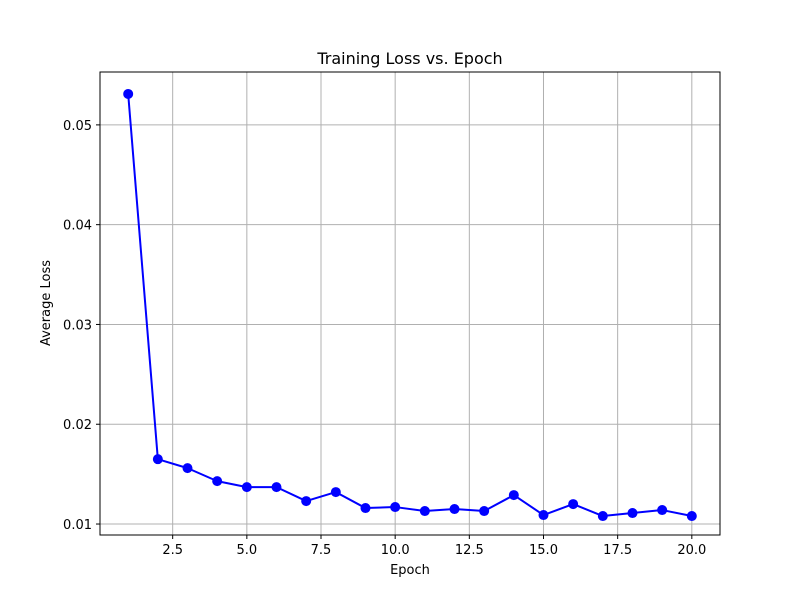 The width and height of the screenshot is (800, 600). Describe the element at coordinates (77, 425) in the screenshot. I see `y-tick-label: 0.02` at that location.